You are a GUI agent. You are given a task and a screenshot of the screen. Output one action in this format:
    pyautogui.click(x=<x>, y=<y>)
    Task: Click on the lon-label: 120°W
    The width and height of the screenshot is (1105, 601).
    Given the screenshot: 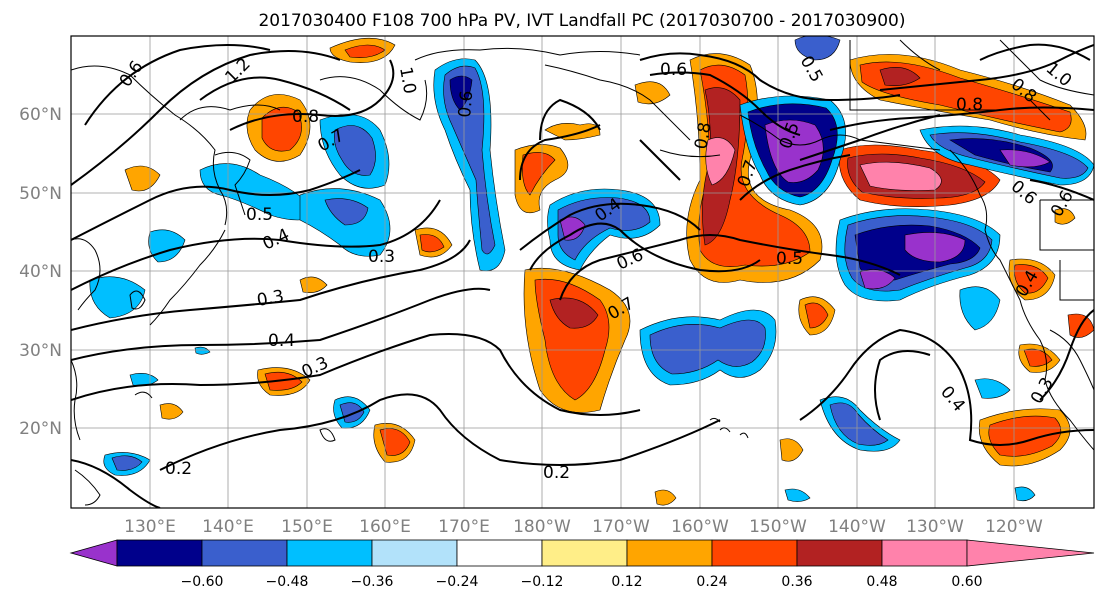 What is the action you would take?
    pyautogui.click(x=1014, y=527)
    